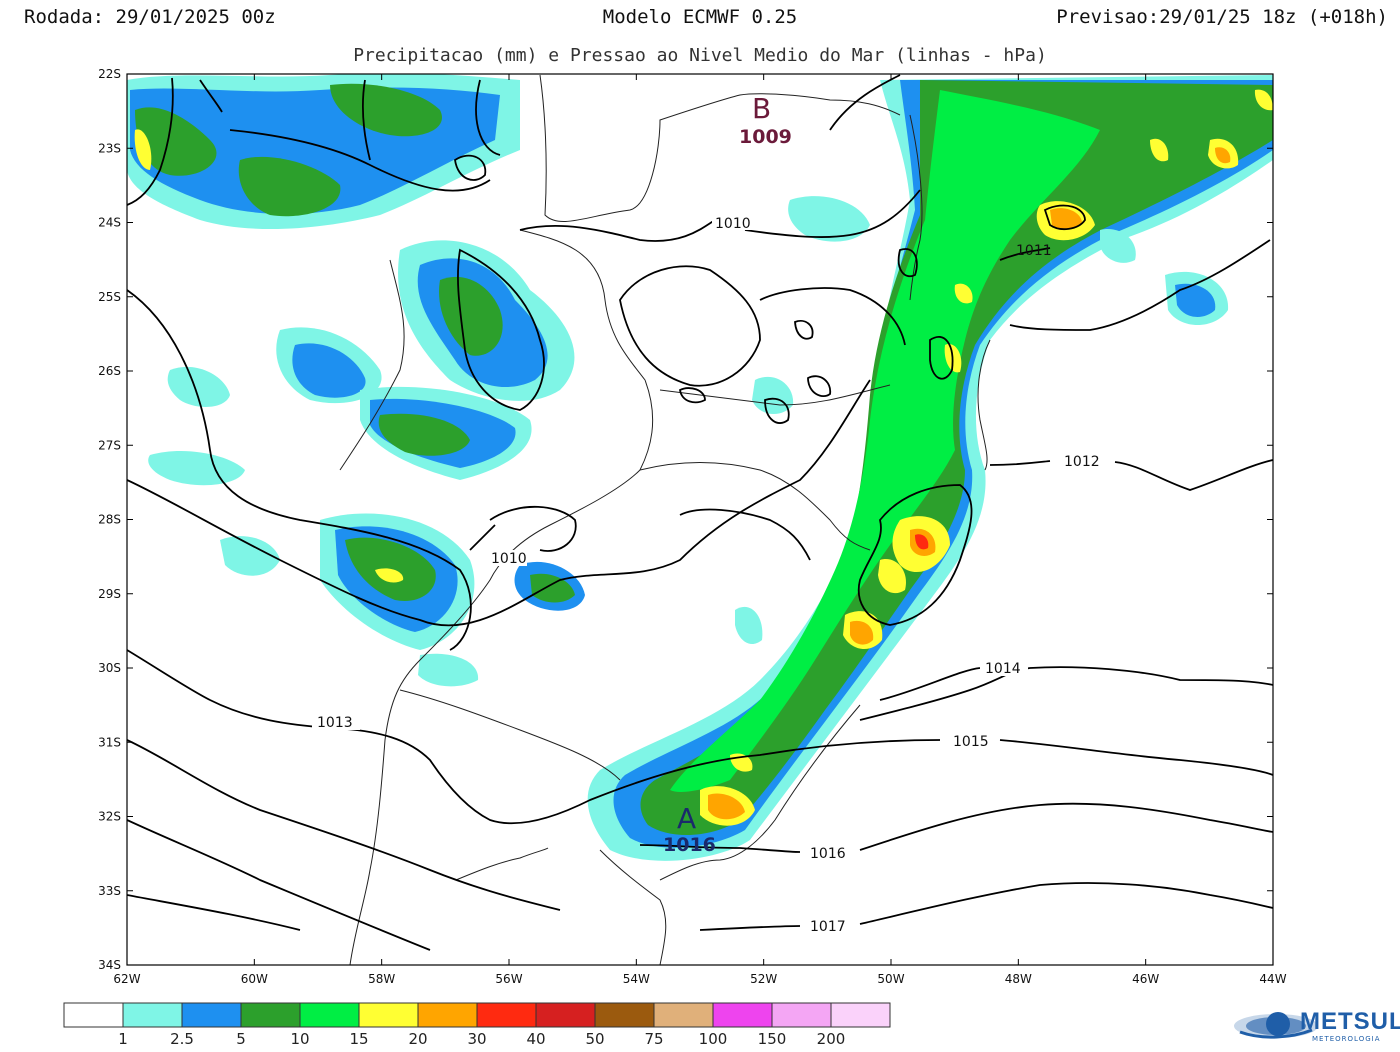 The width and height of the screenshot is (1400, 1052). I want to click on legend-label: 2.5, so click(182, 1039).